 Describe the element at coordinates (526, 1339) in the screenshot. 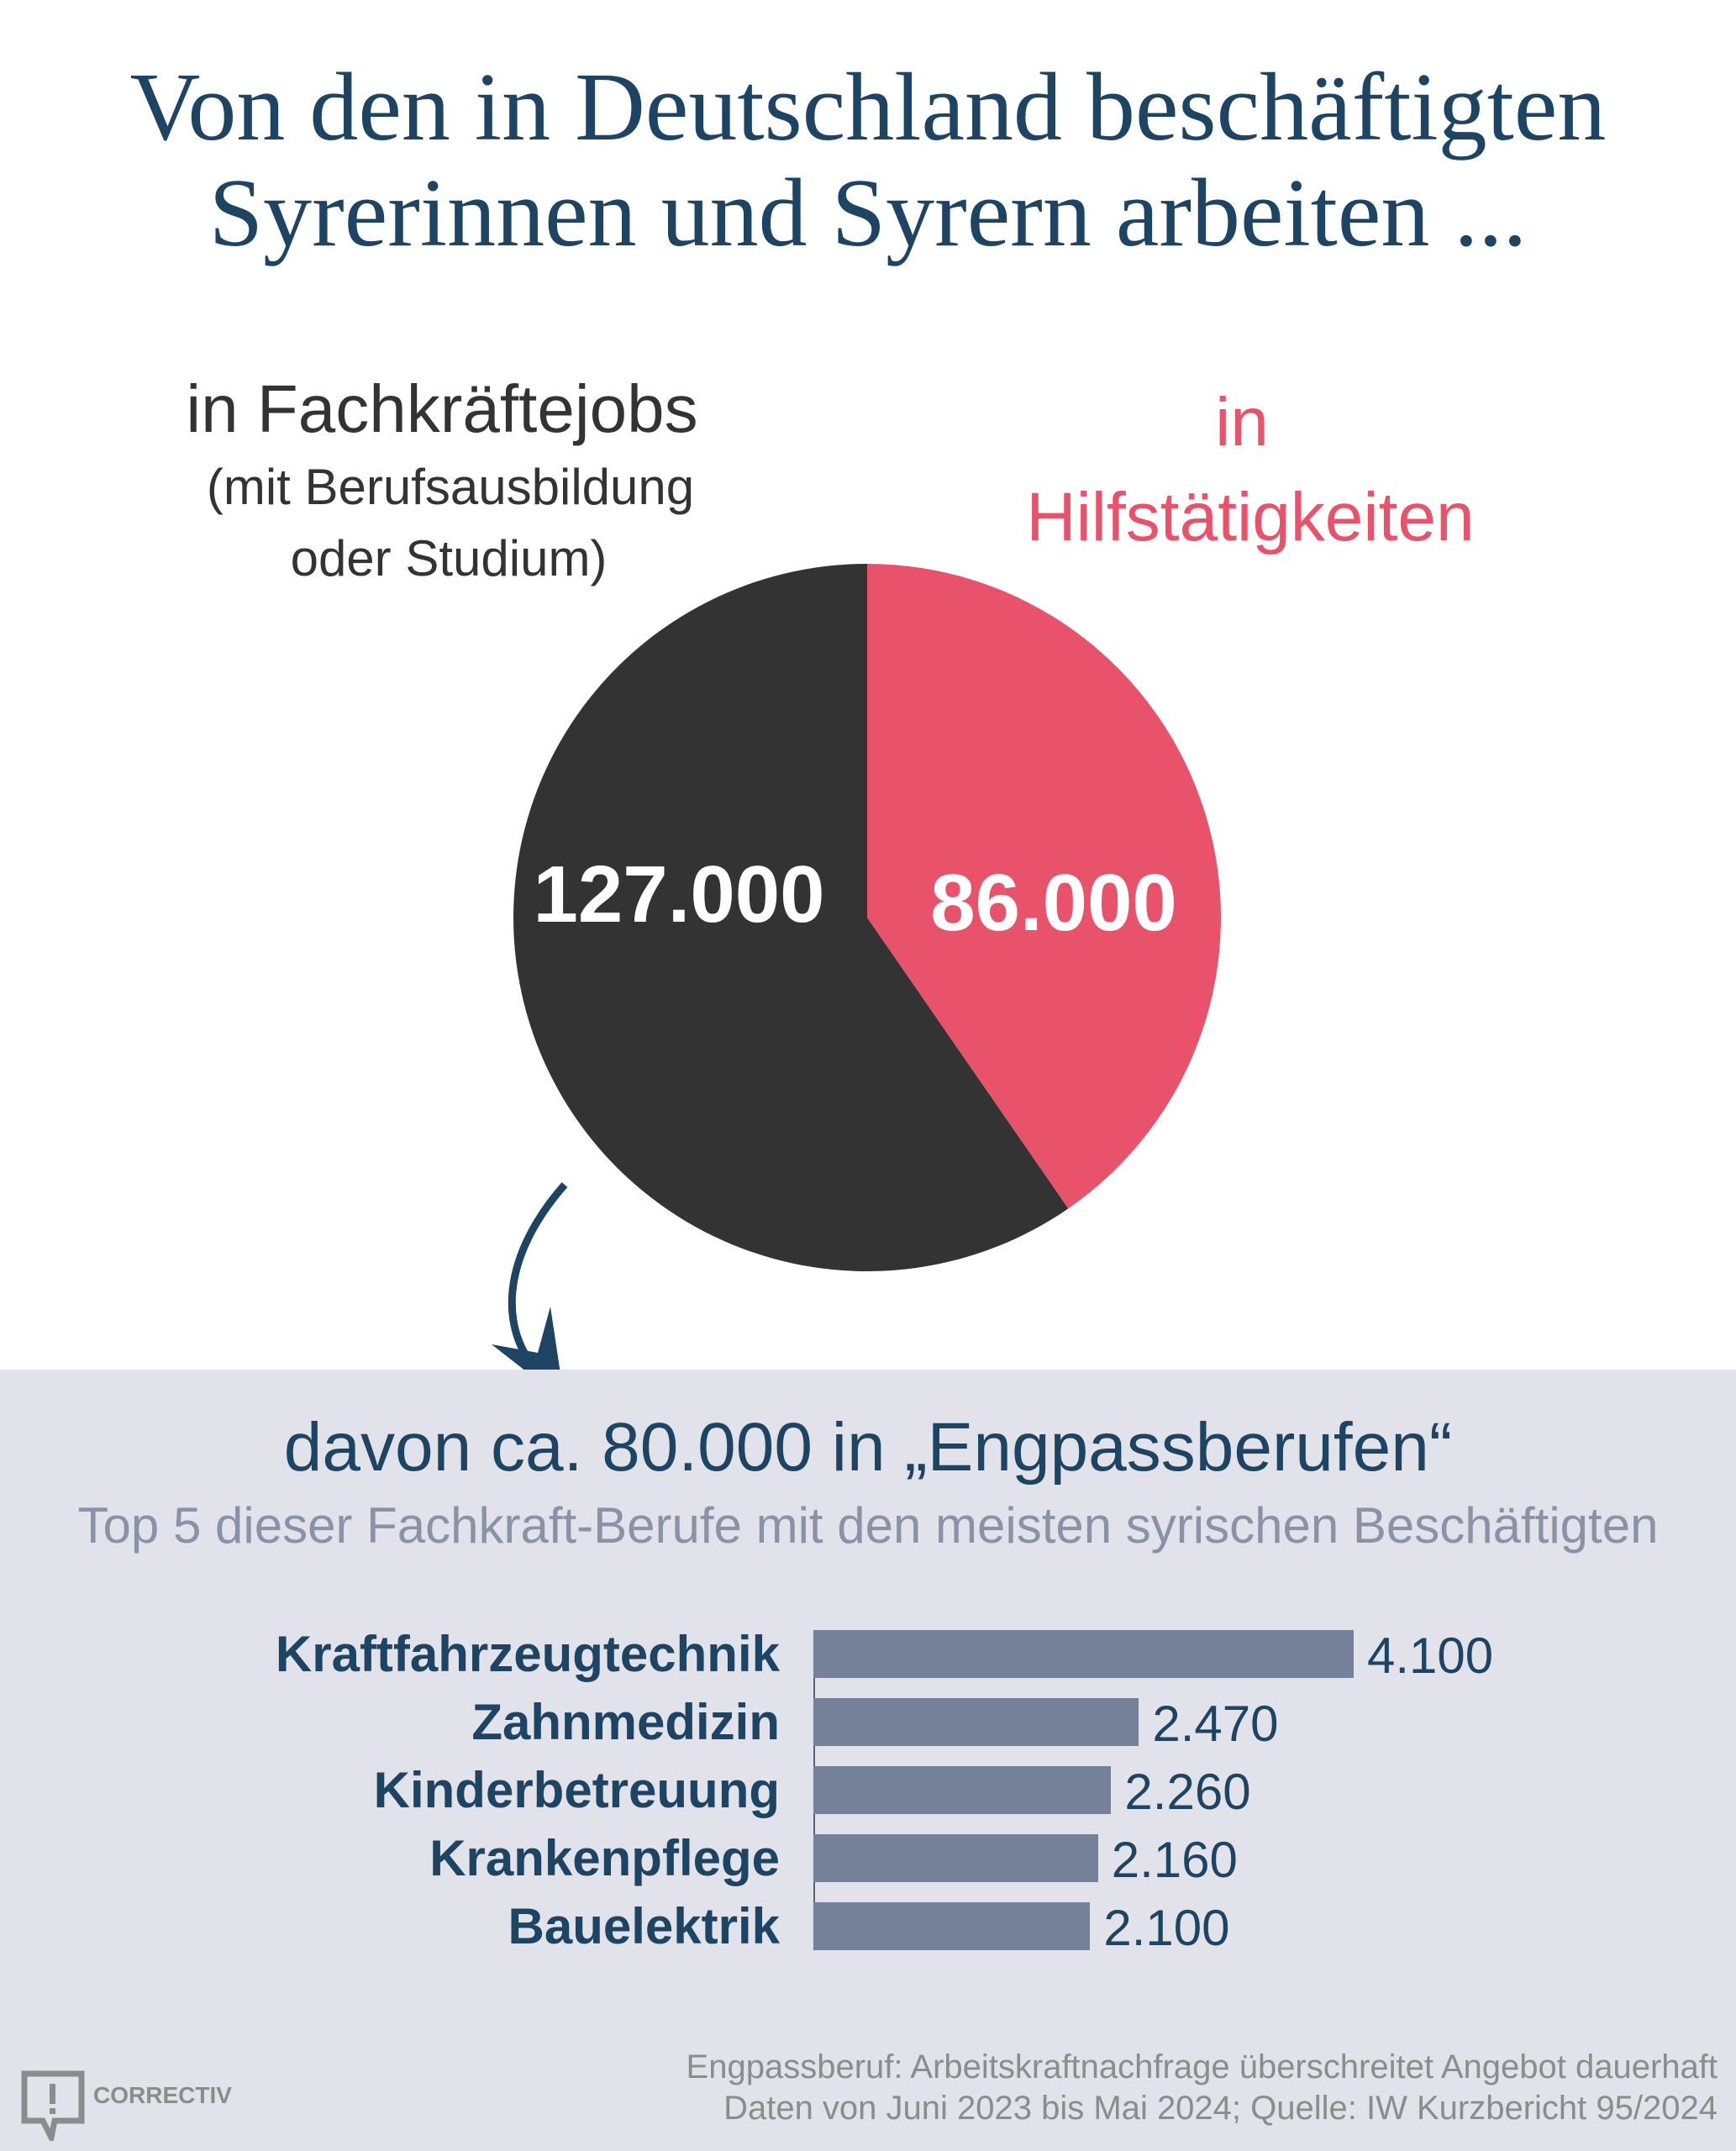

I see `arrowhead-icon` at that location.